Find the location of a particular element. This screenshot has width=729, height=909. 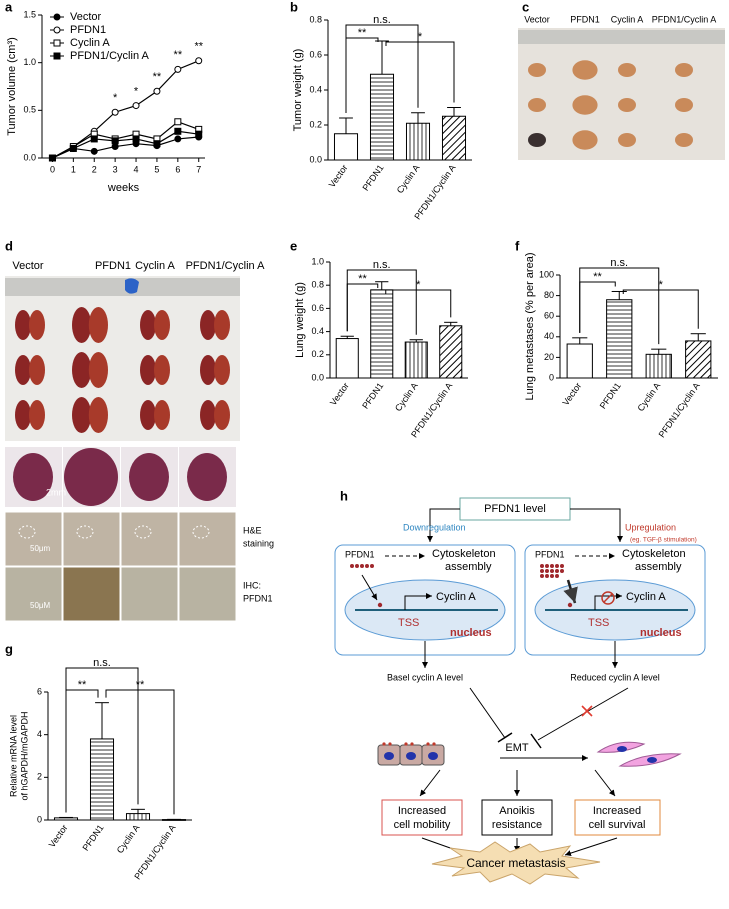

y-tick-label: 1.5 is located at coordinates (29, 14).